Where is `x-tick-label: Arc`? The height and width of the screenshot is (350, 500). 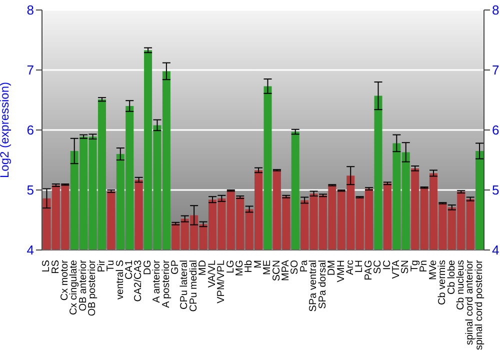
x-tick-label: Arc is located at coordinates (350, 267).